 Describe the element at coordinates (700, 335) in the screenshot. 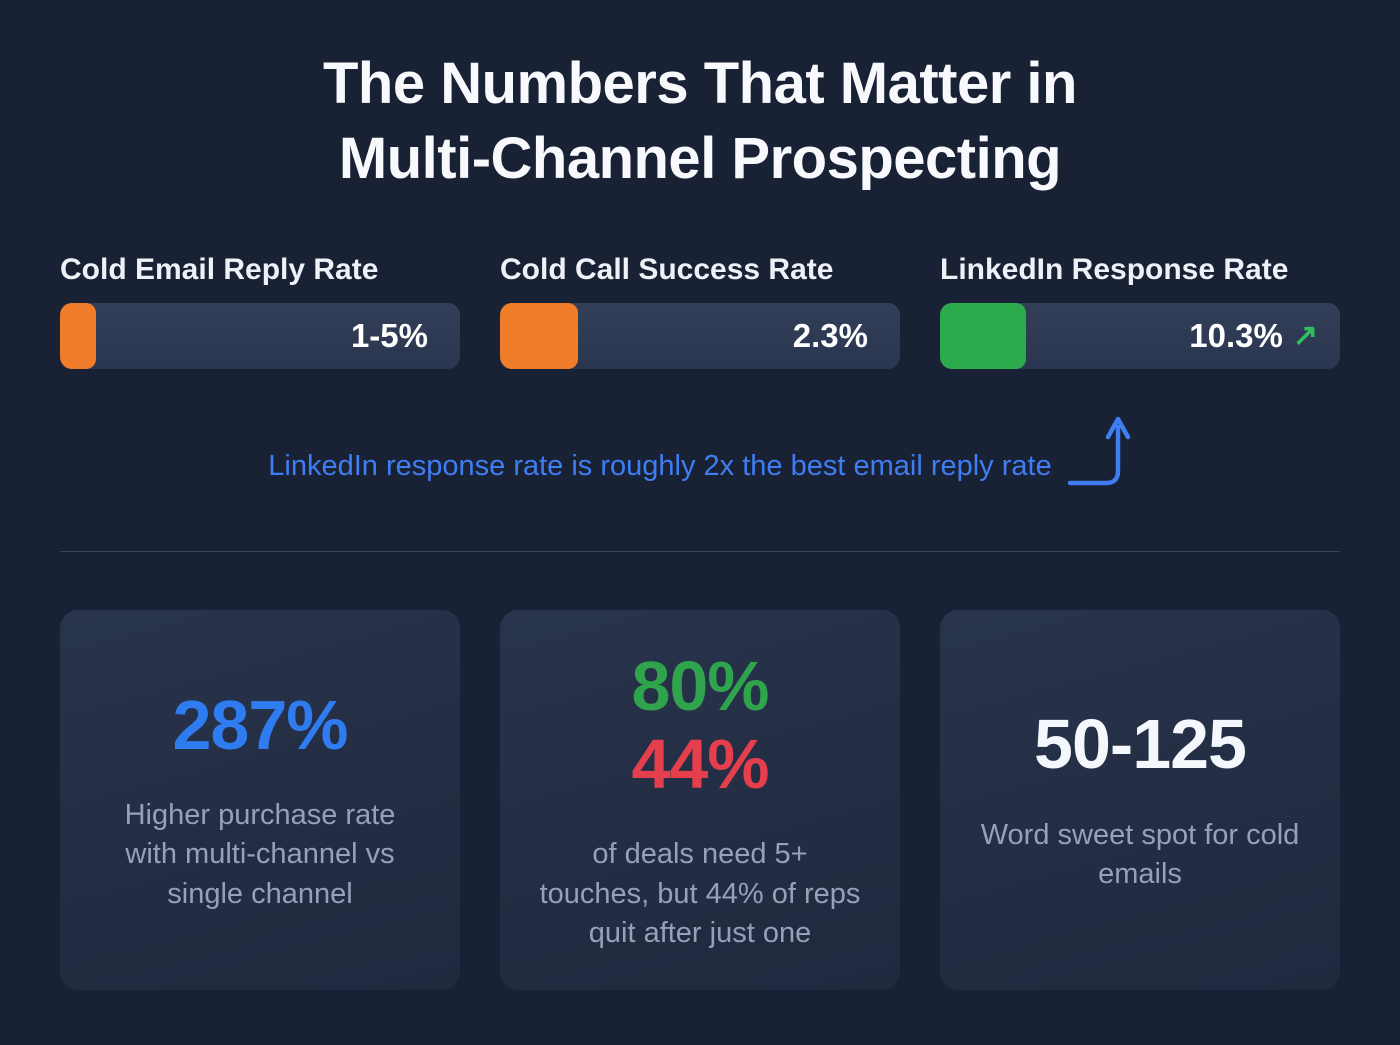

I see `metric-bar: 2.3%` at that location.